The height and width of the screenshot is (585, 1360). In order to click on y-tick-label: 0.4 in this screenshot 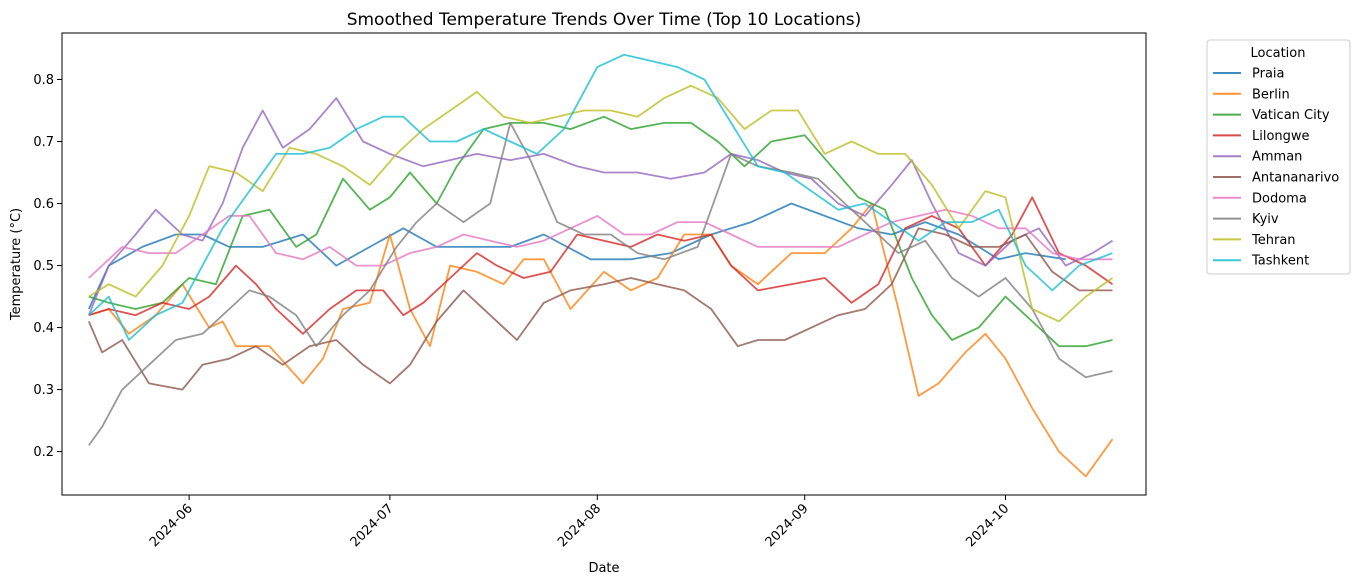, I will do `click(43, 328)`.